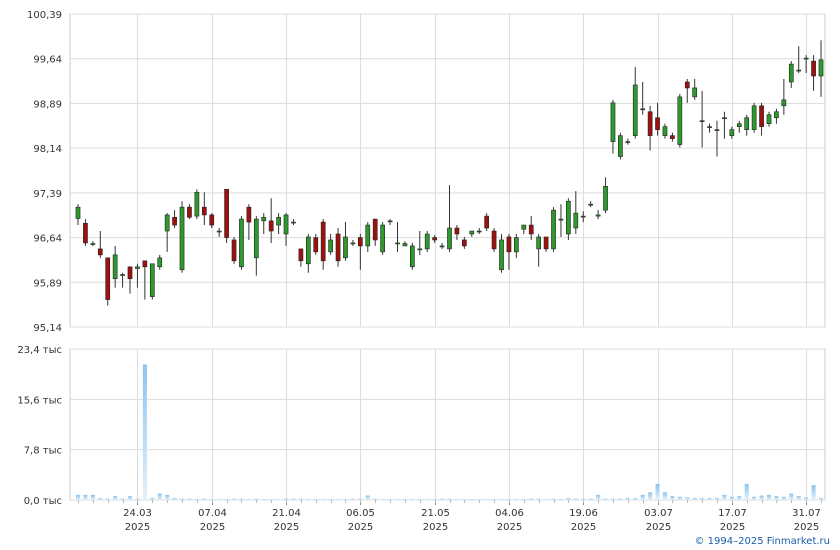  What do you see at coordinates (509, 513) in the screenshot?
I see `x-tick-date: 04.06` at bounding box center [509, 513].